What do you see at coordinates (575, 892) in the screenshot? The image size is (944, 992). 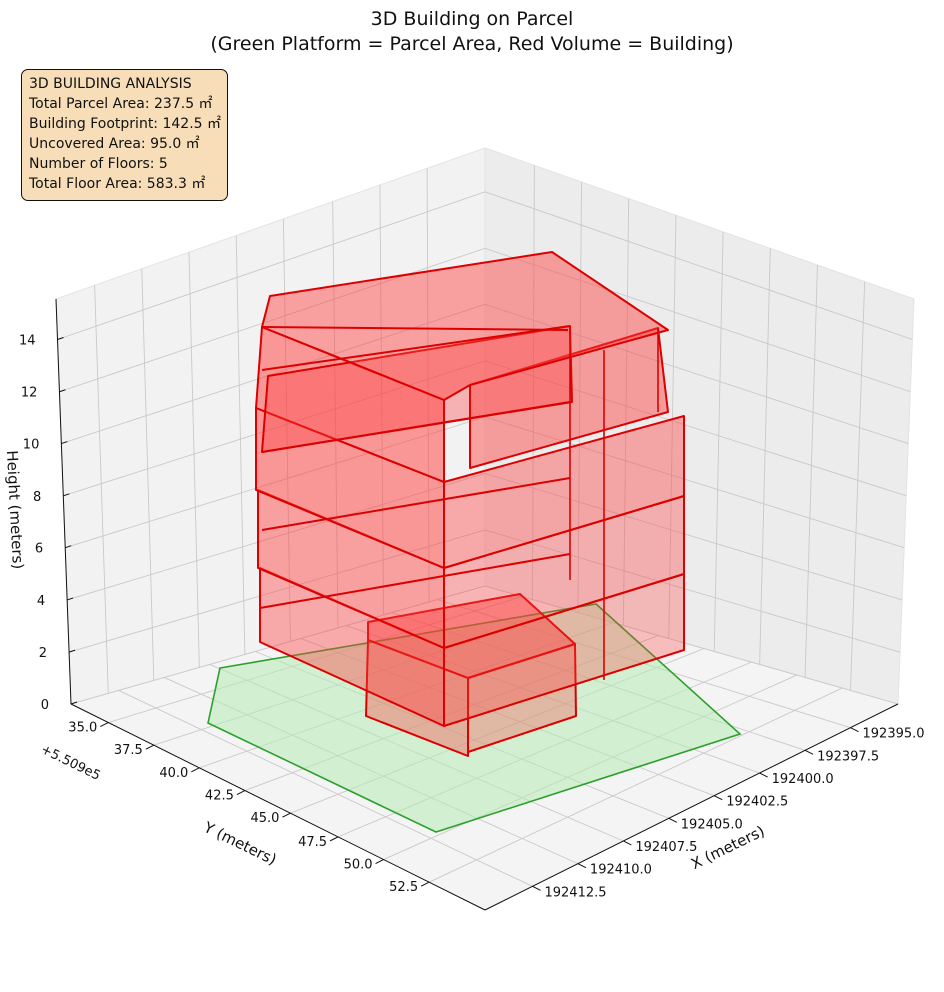 I see `x-tick-label: 192412.5` at bounding box center [575, 892].